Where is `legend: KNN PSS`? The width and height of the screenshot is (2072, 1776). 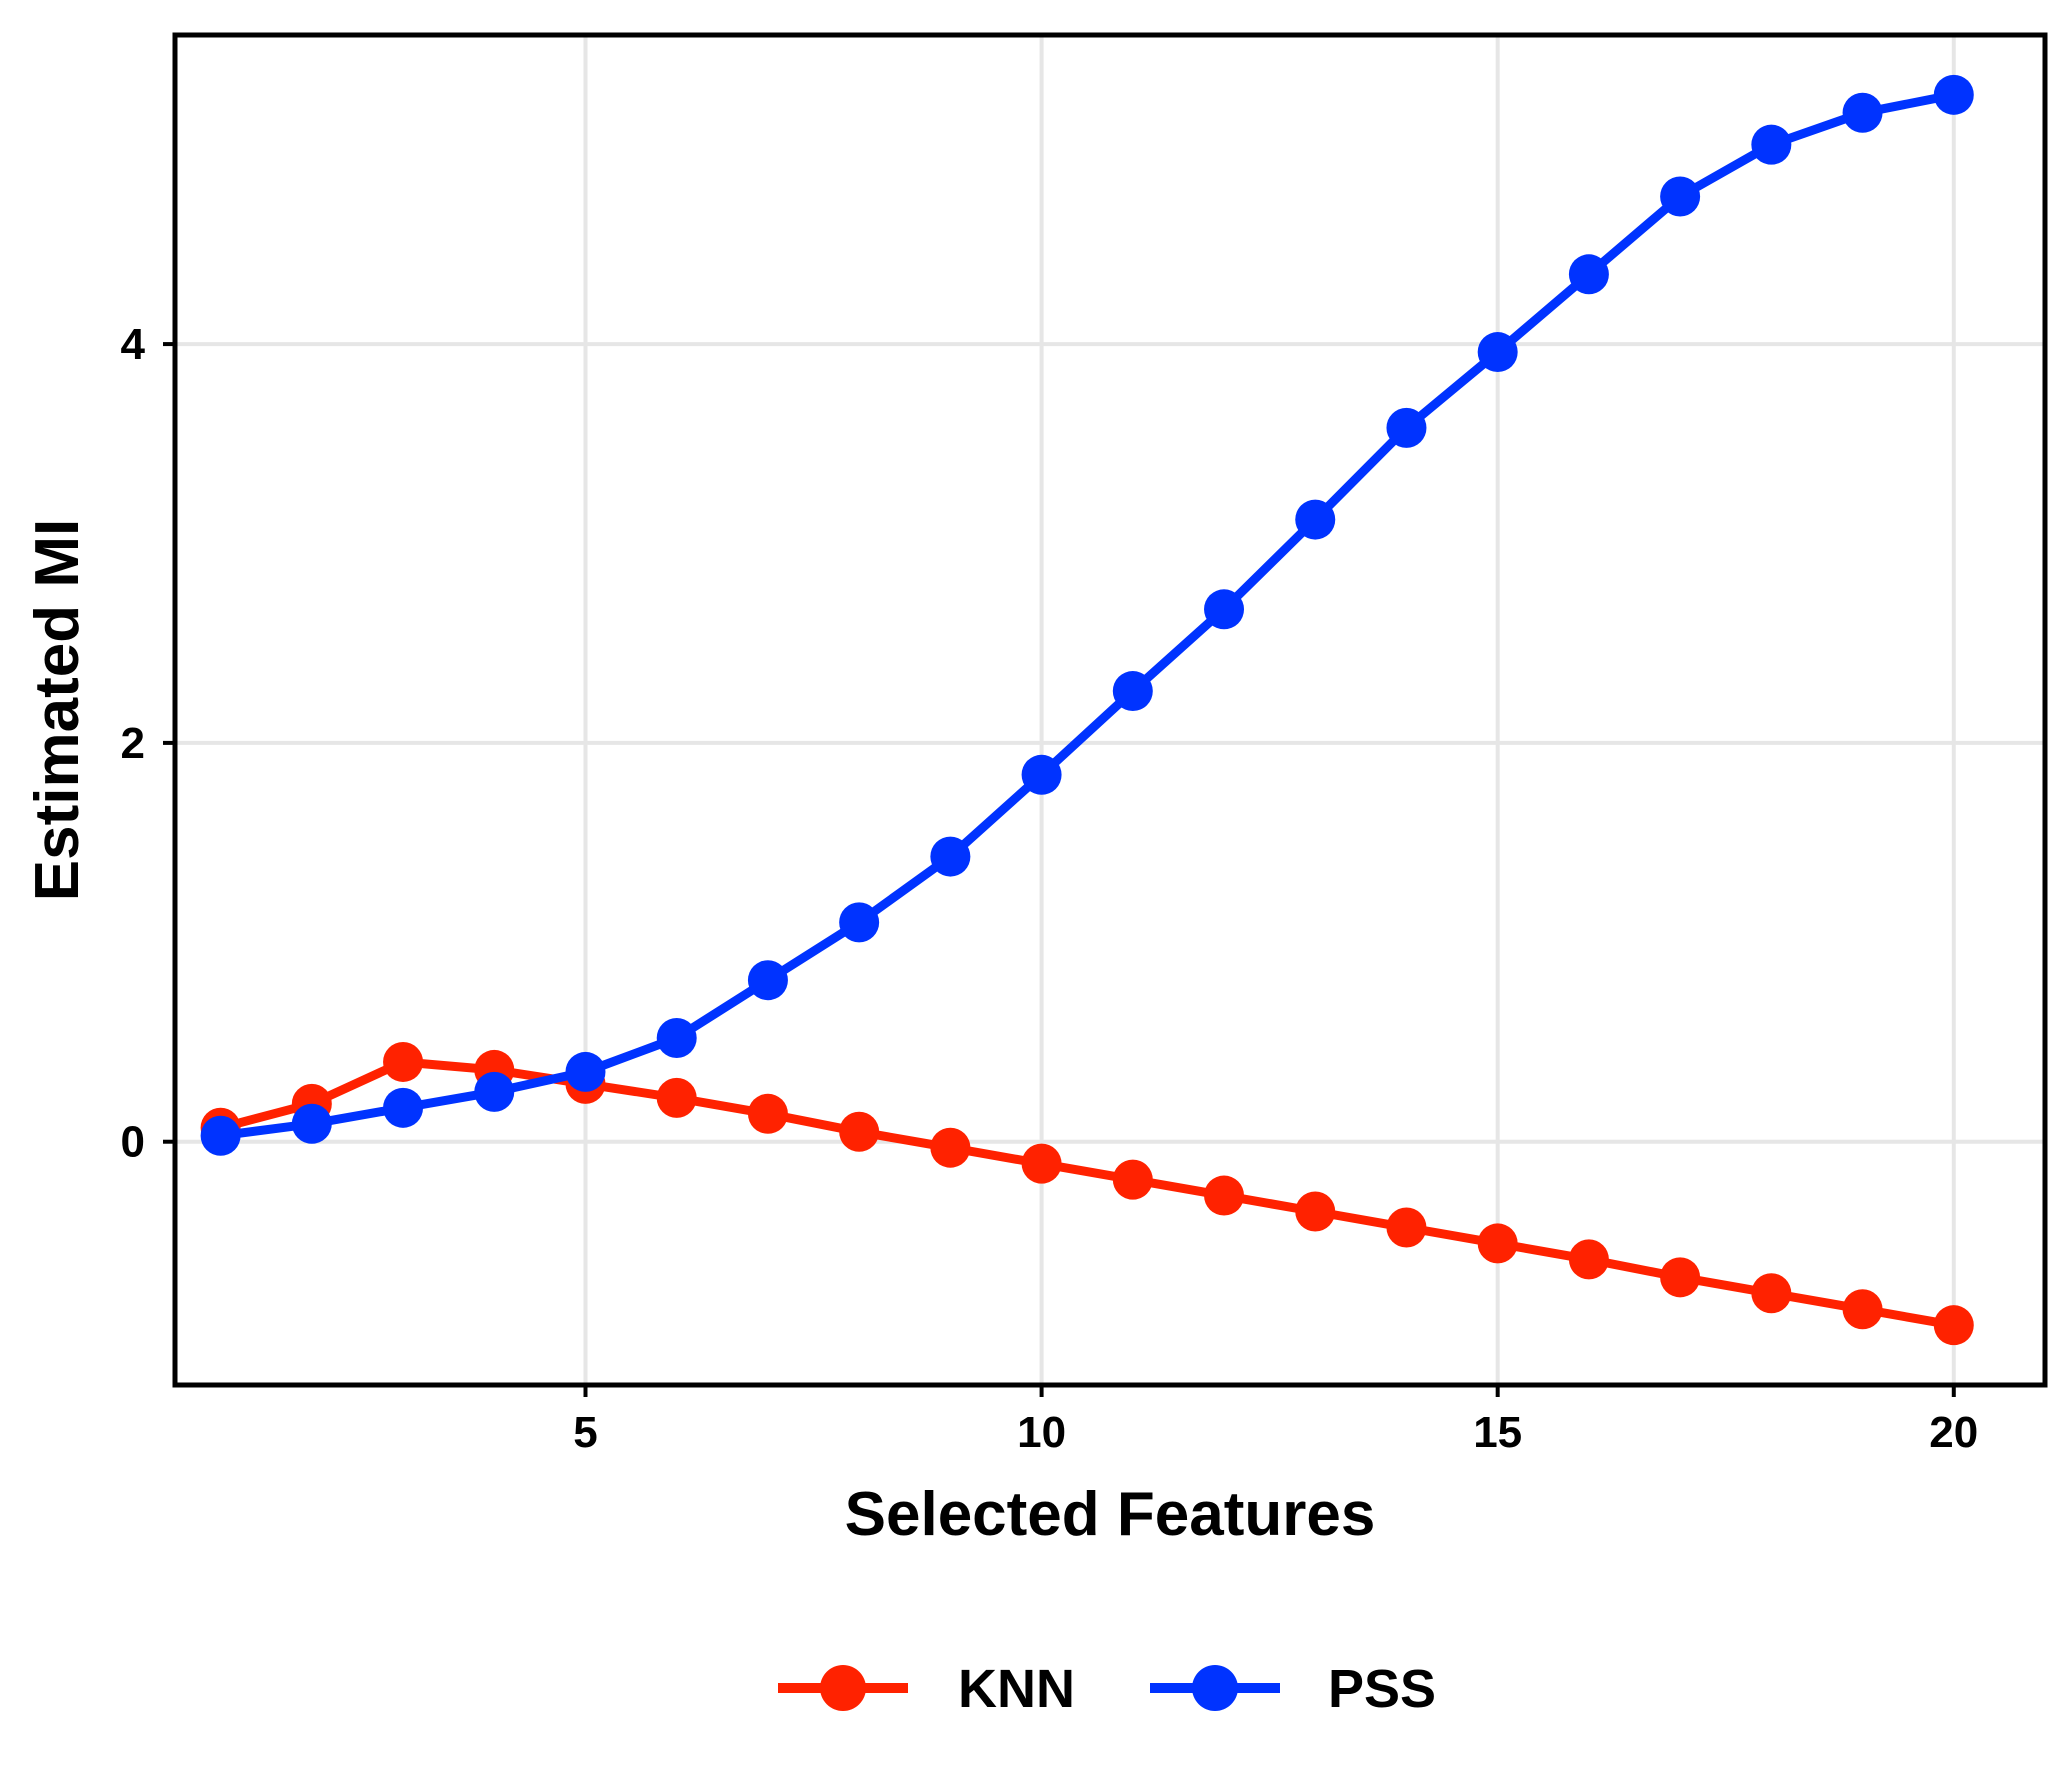 legend: KNN PSS is located at coordinates (1107, 1689).